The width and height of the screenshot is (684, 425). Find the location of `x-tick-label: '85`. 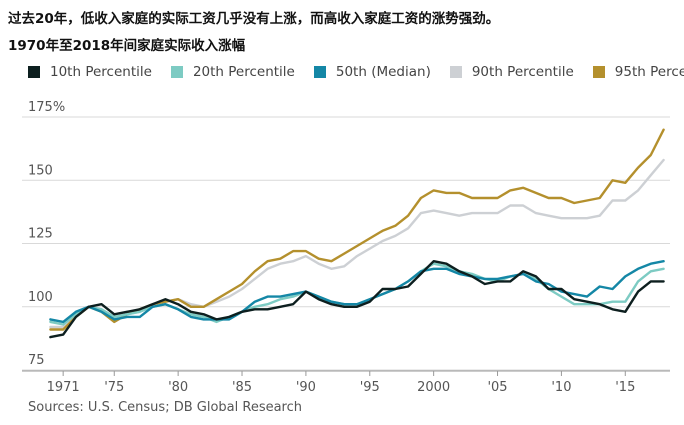

x-tick-label: '85 is located at coordinates (242, 387).